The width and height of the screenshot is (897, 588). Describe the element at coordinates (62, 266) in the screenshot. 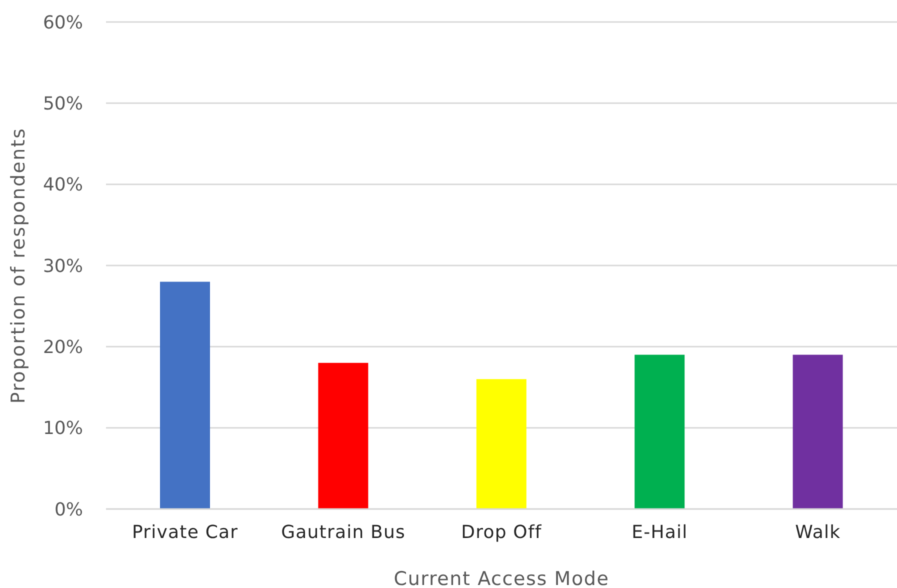

I see `y-tick-label: 30%` at that location.